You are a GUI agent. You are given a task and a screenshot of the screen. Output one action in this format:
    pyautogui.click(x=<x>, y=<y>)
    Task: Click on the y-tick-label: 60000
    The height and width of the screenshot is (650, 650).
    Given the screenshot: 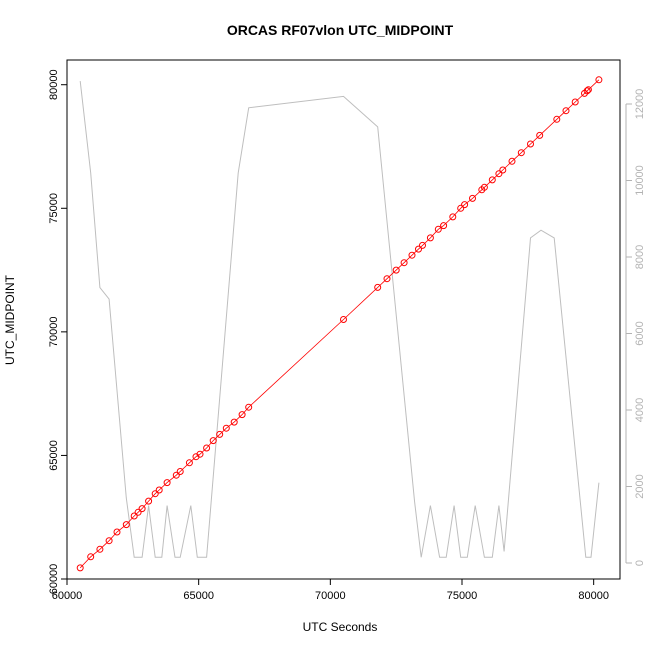 What is the action you would take?
    pyautogui.click(x=54, y=579)
    